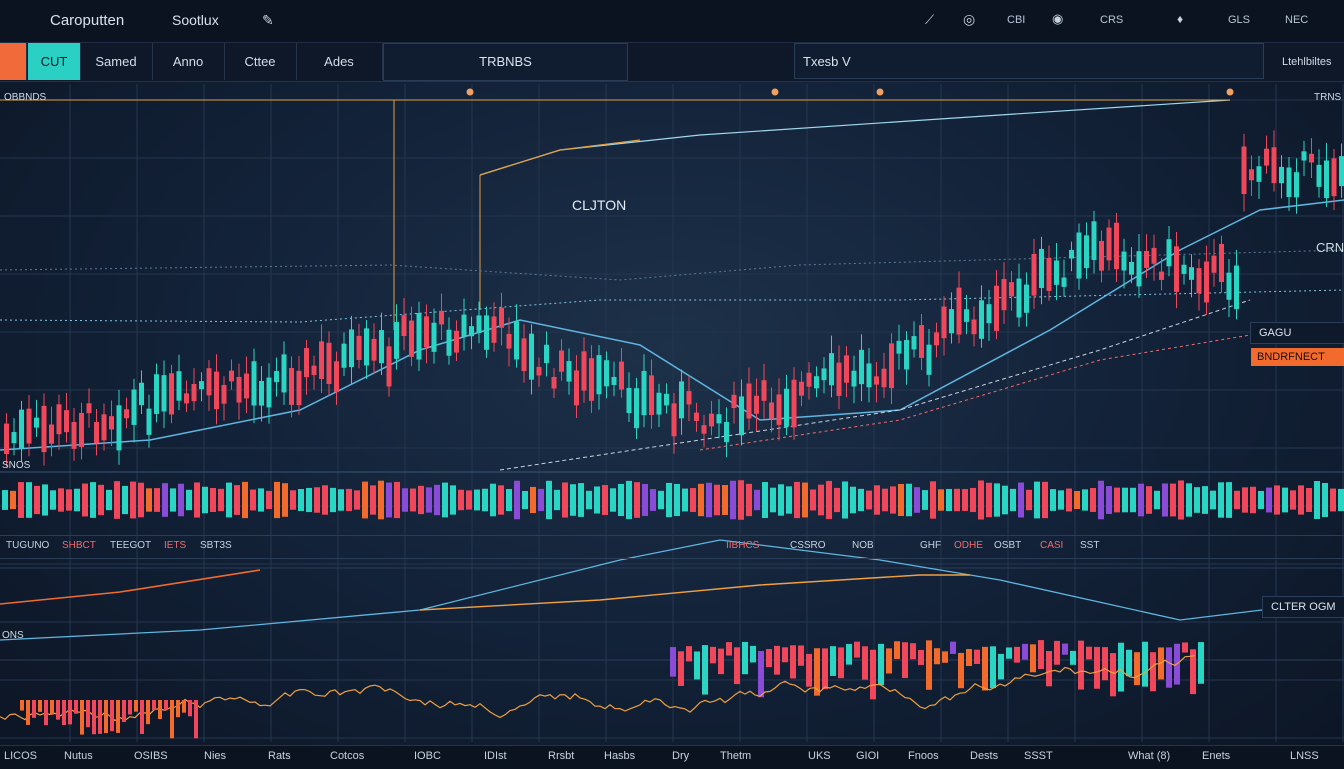 The height and width of the screenshot is (769, 1344). I want to click on tab-ades: Ades, so click(339, 61).